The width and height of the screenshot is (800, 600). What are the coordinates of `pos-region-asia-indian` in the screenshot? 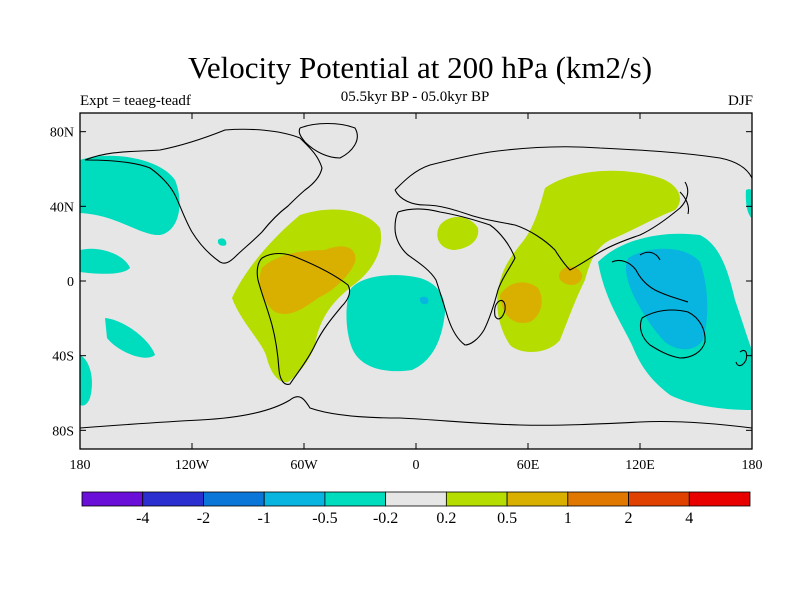 It's located at (588, 261).